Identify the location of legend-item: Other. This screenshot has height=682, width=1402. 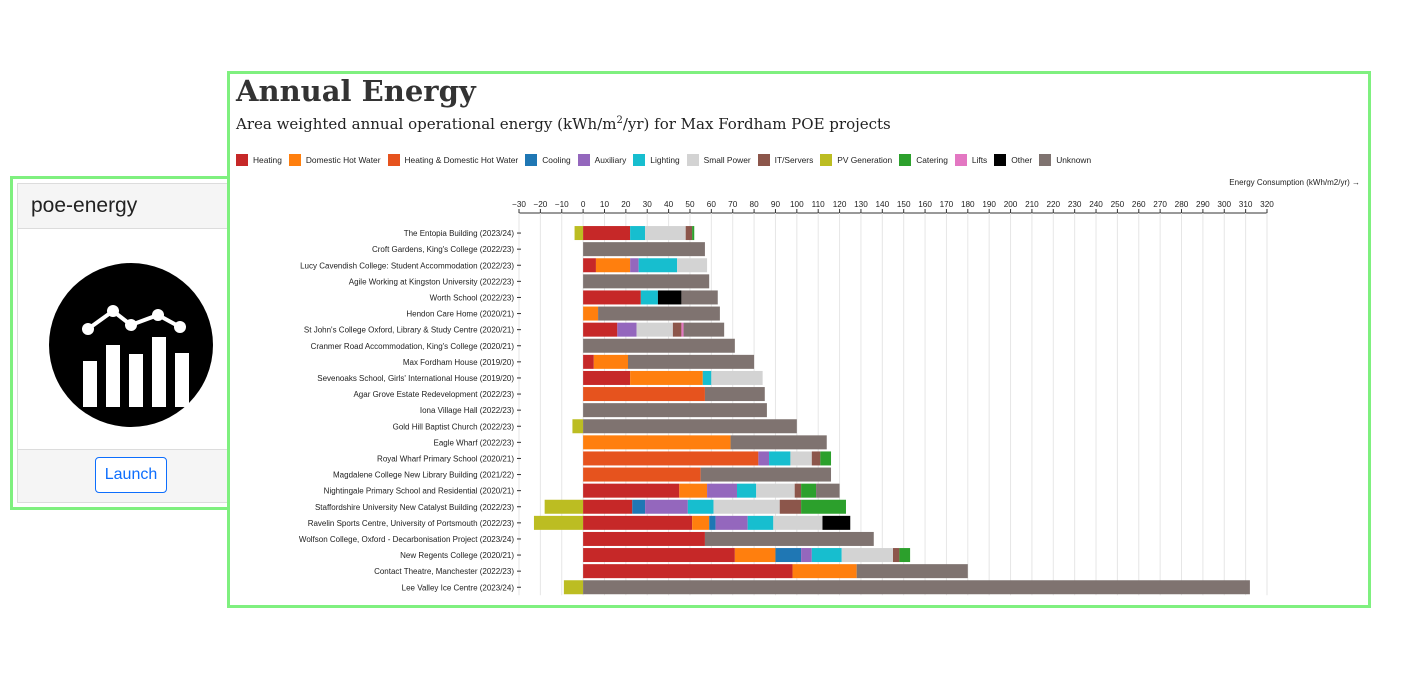
(1013, 160).